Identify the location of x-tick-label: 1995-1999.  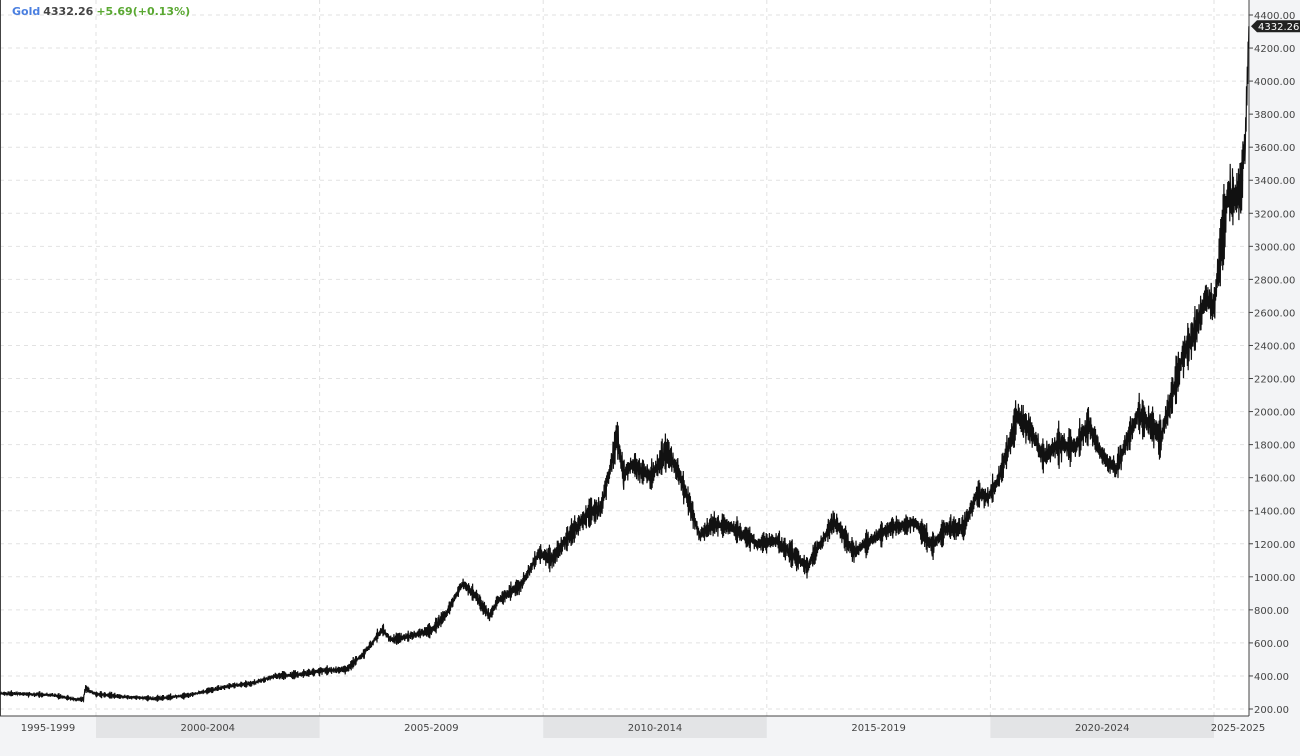
(48, 728).